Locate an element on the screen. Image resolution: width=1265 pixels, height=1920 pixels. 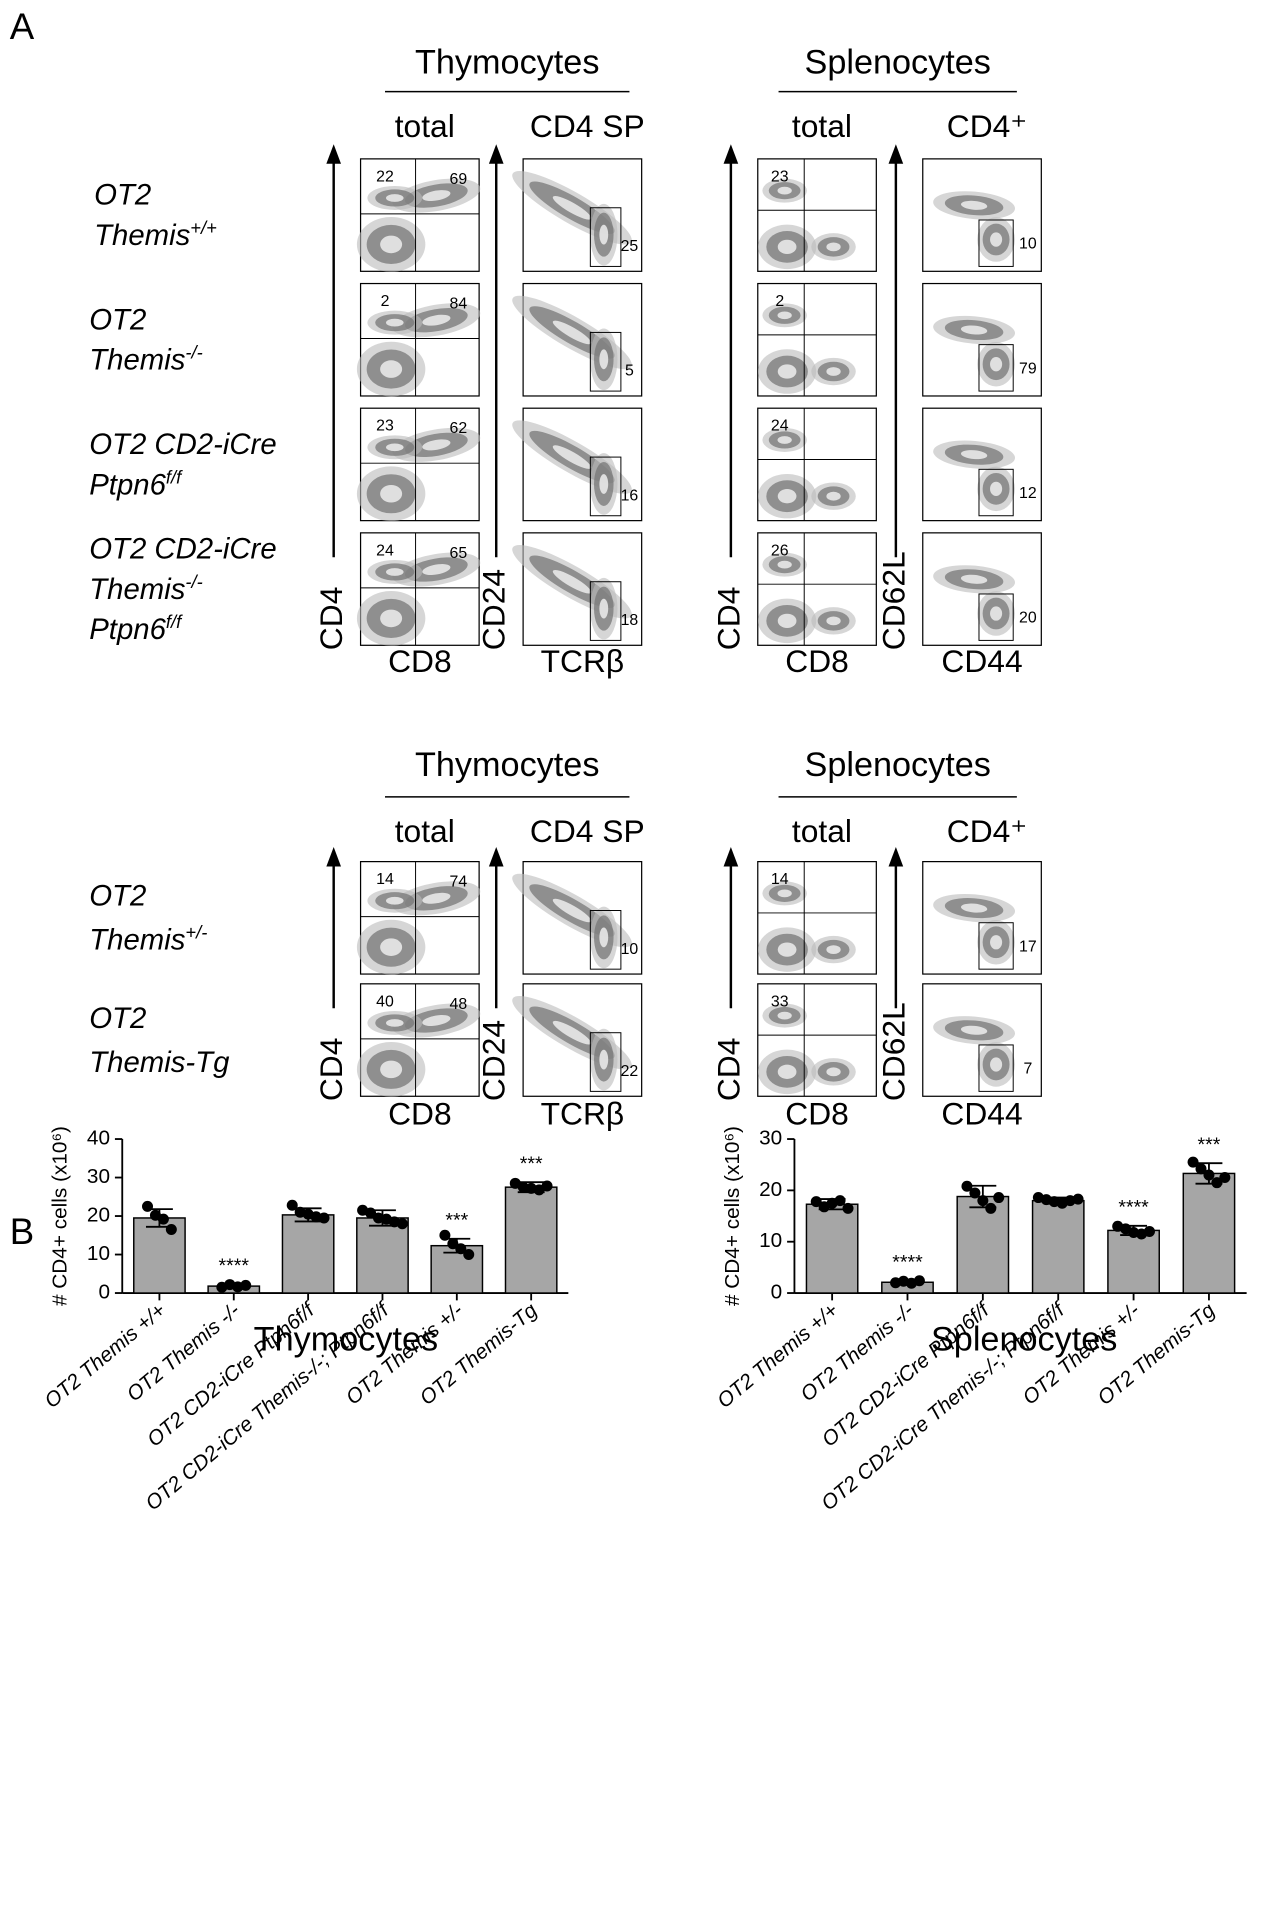
flow-plot: 24 65 is located at coordinates (418, 589).